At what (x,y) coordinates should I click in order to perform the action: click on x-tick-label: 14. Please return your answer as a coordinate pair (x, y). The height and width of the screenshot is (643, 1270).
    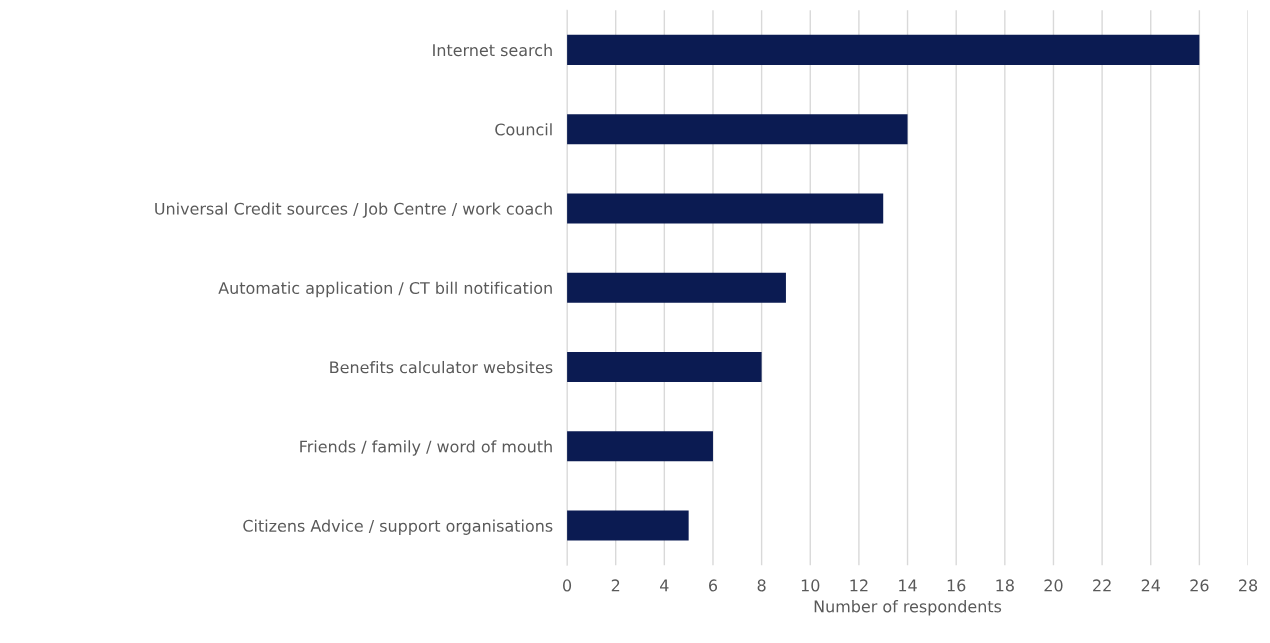
    Looking at the image, I should click on (908, 585).